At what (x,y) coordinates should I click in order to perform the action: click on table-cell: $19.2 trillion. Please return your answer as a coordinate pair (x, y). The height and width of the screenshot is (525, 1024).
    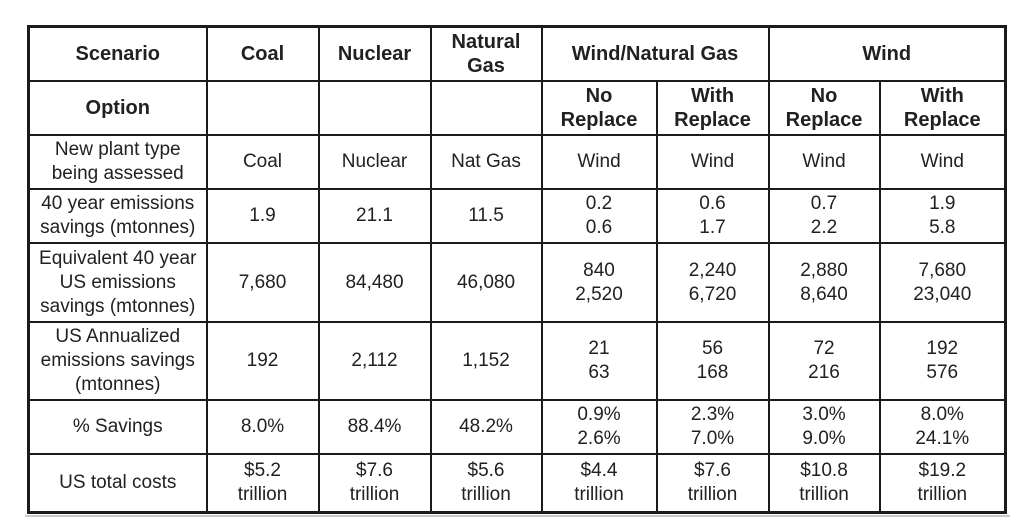
    Looking at the image, I should click on (942, 483).